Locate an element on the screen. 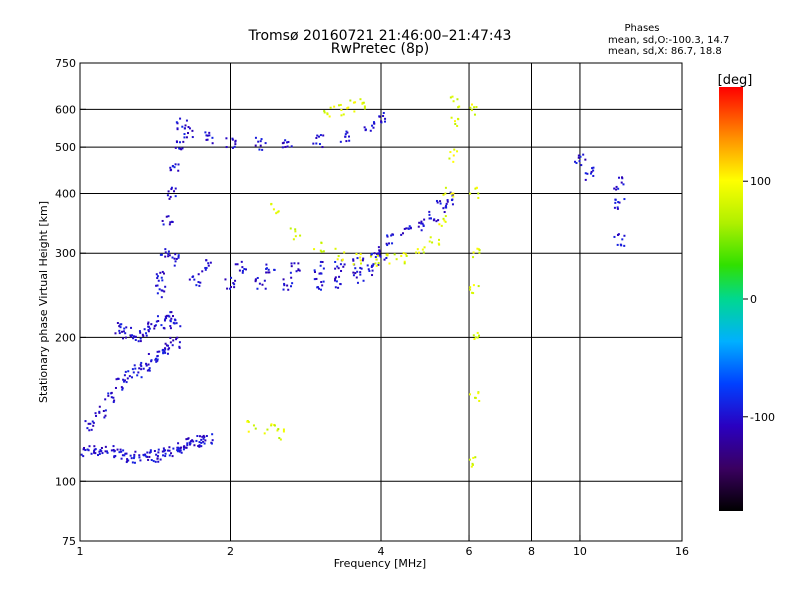 The height and width of the screenshot is (600, 800). stats-title: Phases is located at coordinates (641, 28).